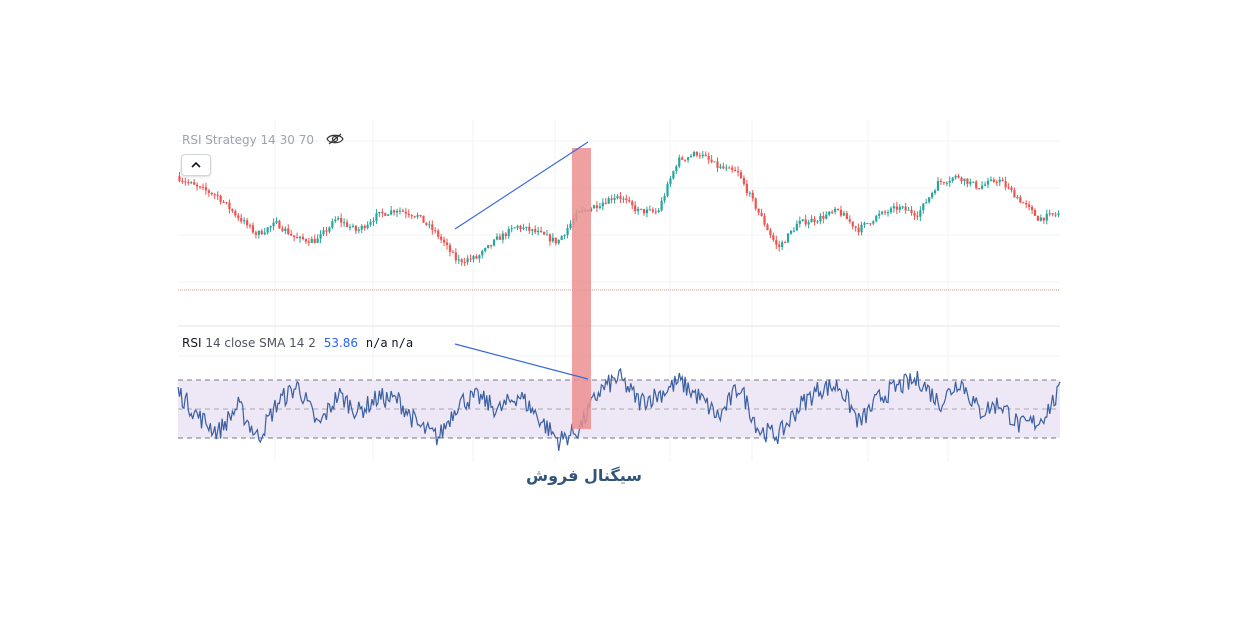  What do you see at coordinates (402, 343) in the screenshot?
I see `rsi-legend-na-2: n/a` at bounding box center [402, 343].